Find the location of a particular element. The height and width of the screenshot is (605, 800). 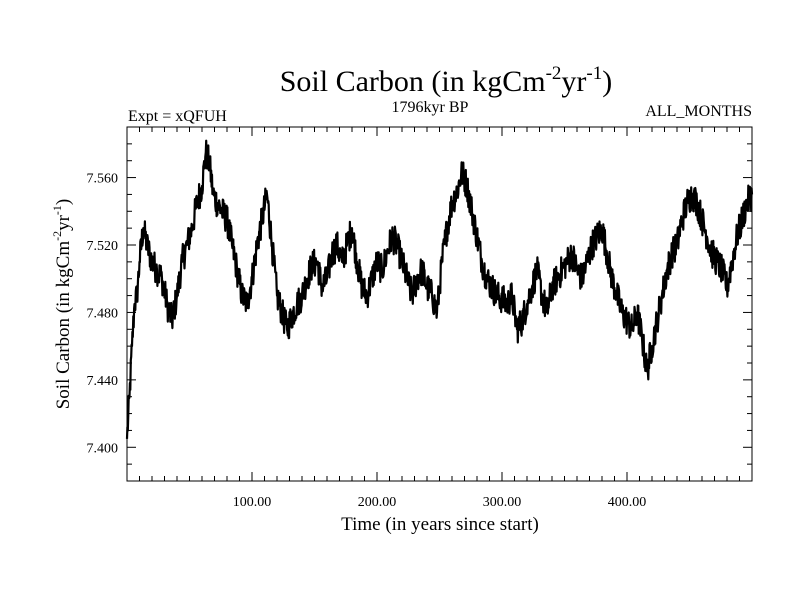

chart-title: Soil Carbon (in kgCm-2yr-1) is located at coordinates (446, 80).